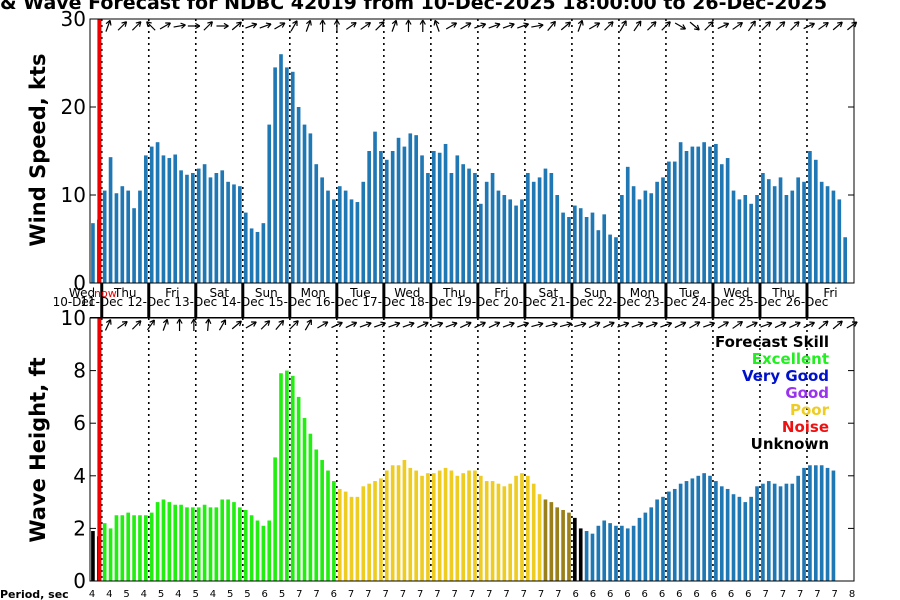 The width and height of the screenshot is (900, 600). What do you see at coordinates (772, 342) in the screenshot?
I see `legend-title: Forecast Skill` at bounding box center [772, 342].